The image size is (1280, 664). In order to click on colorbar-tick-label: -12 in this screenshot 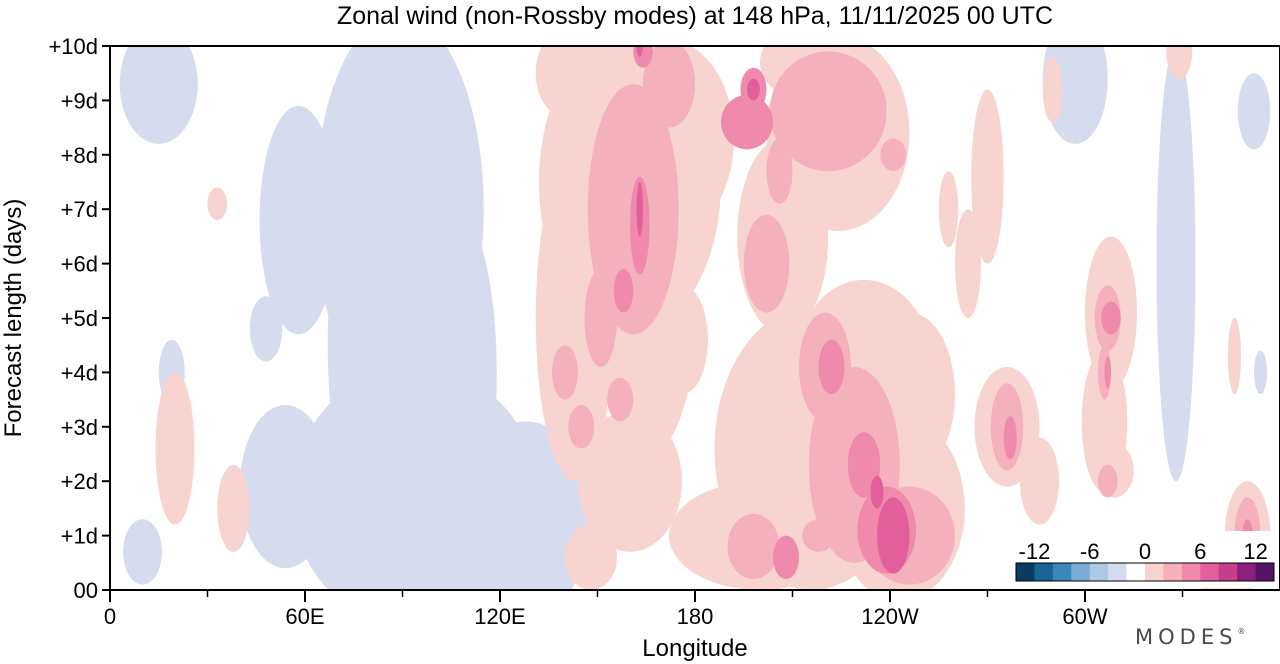, I will do `click(1035, 551)`.